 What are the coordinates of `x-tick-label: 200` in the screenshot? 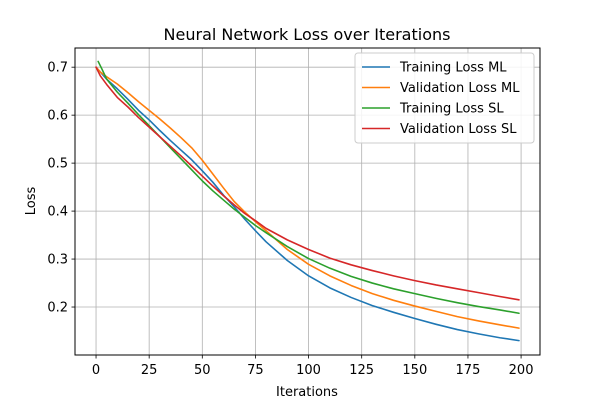 It's located at (521, 370).